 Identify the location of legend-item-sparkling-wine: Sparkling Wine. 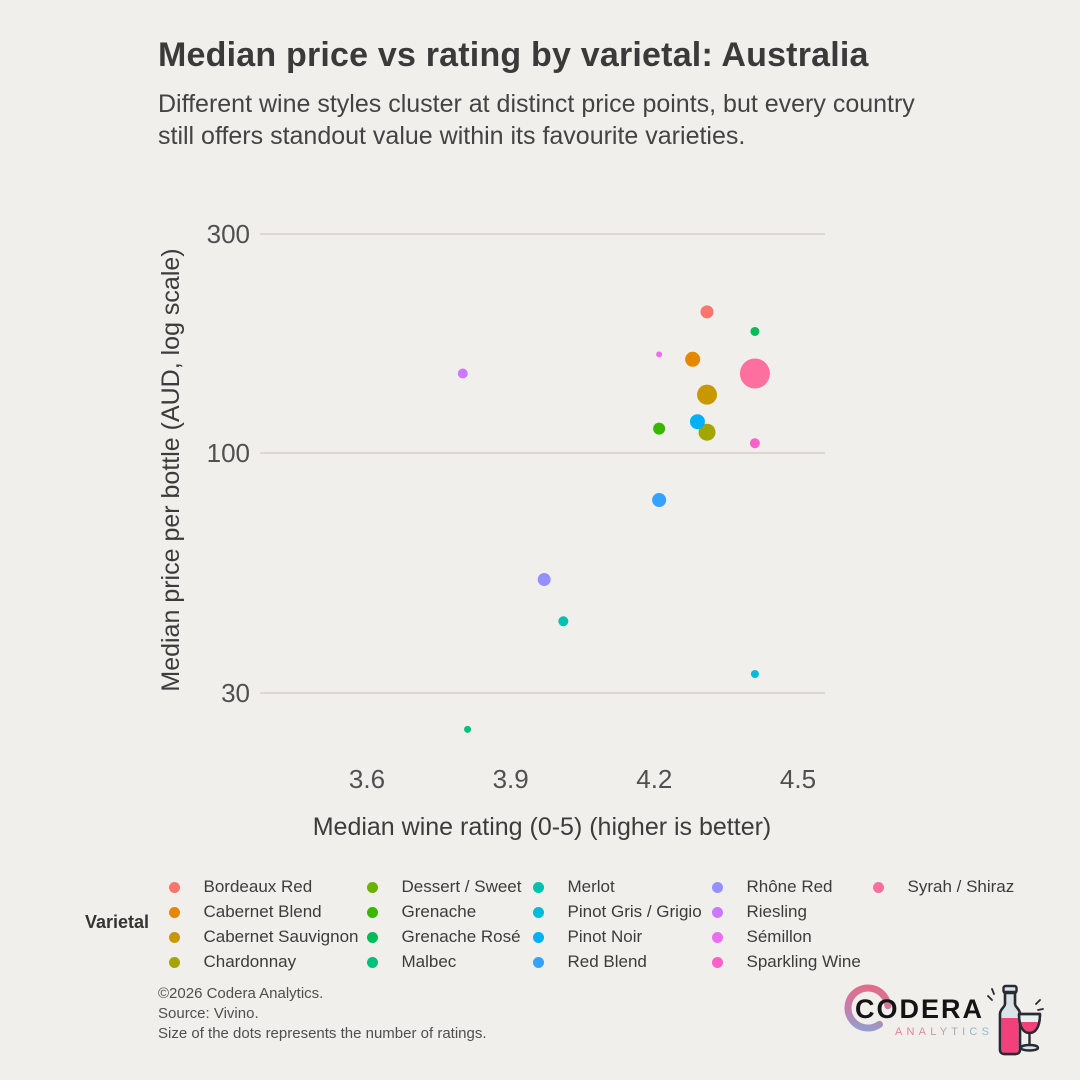
(786, 962).